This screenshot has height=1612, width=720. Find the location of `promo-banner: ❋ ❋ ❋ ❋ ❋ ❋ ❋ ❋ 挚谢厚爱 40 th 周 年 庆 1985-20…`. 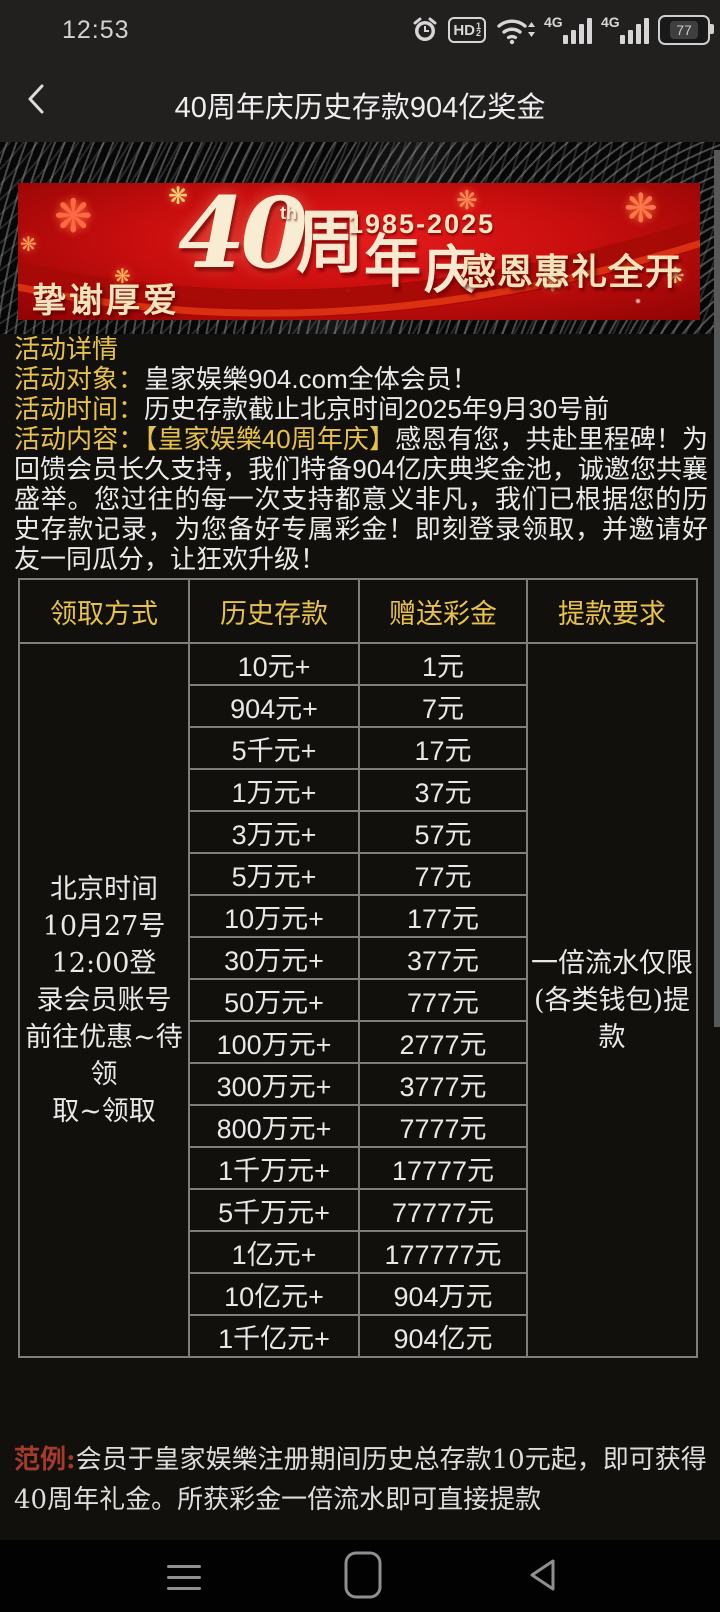

promo-banner: ❋ ❋ ❋ ❋ ❋ ❋ ❋ ❋ 挚谢厚爱 40 th 周 年 庆 1985-20… is located at coordinates (359, 251).